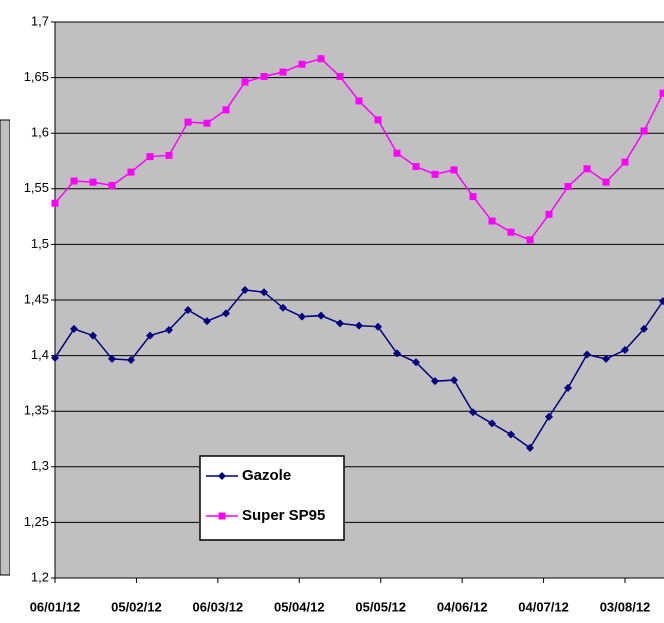 The image size is (664, 623). I want to click on y-tick-label: 1,4, so click(40, 354).